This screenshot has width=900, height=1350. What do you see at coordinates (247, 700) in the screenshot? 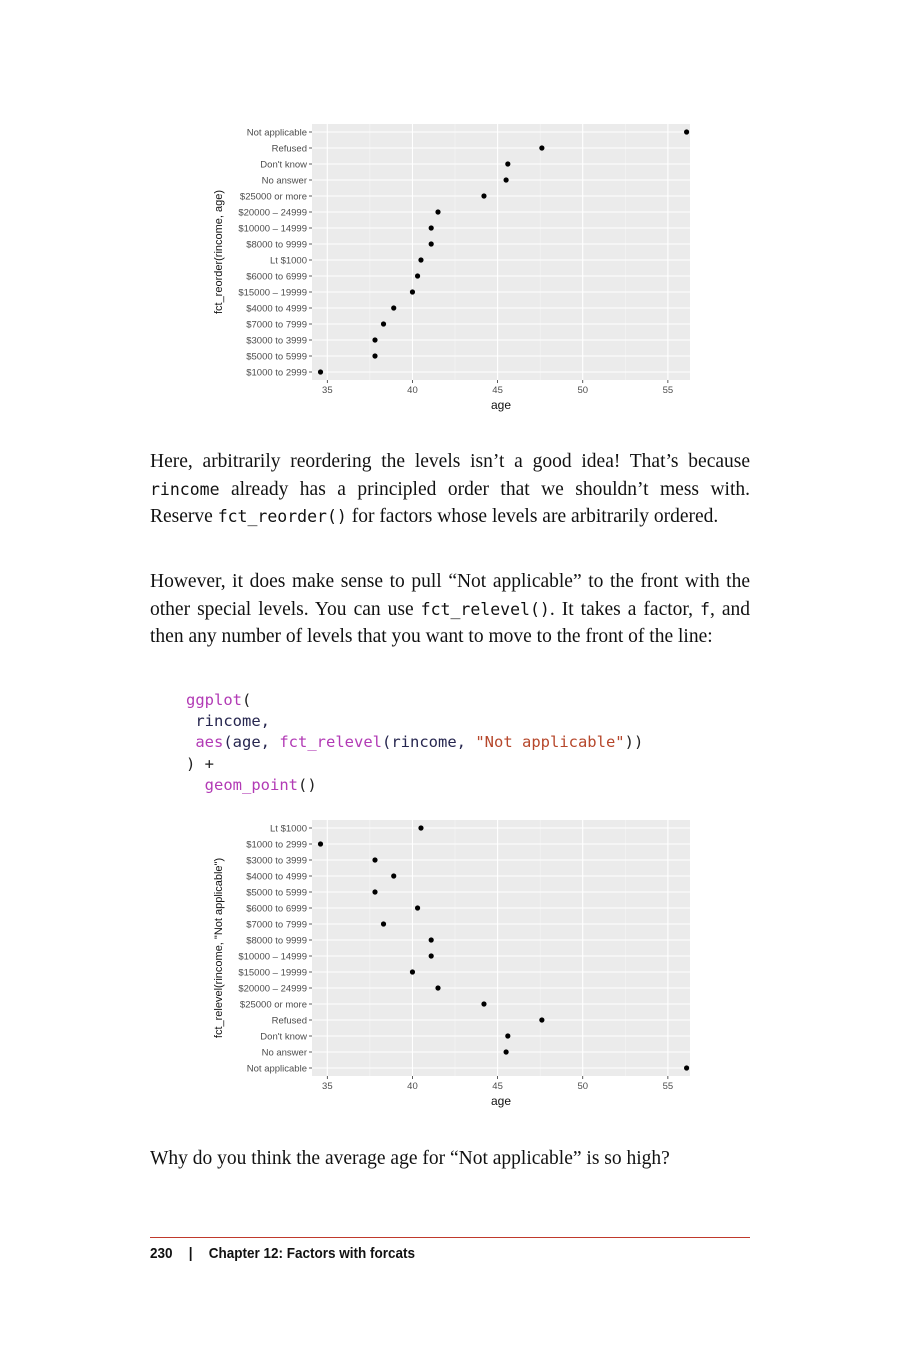
I see `code-l1-rest: (` at bounding box center [247, 700].